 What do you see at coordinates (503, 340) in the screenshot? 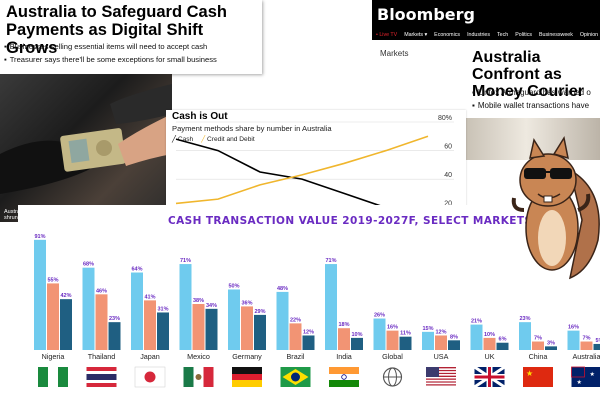
I see `bar-value-label: 6%` at bounding box center [503, 340].